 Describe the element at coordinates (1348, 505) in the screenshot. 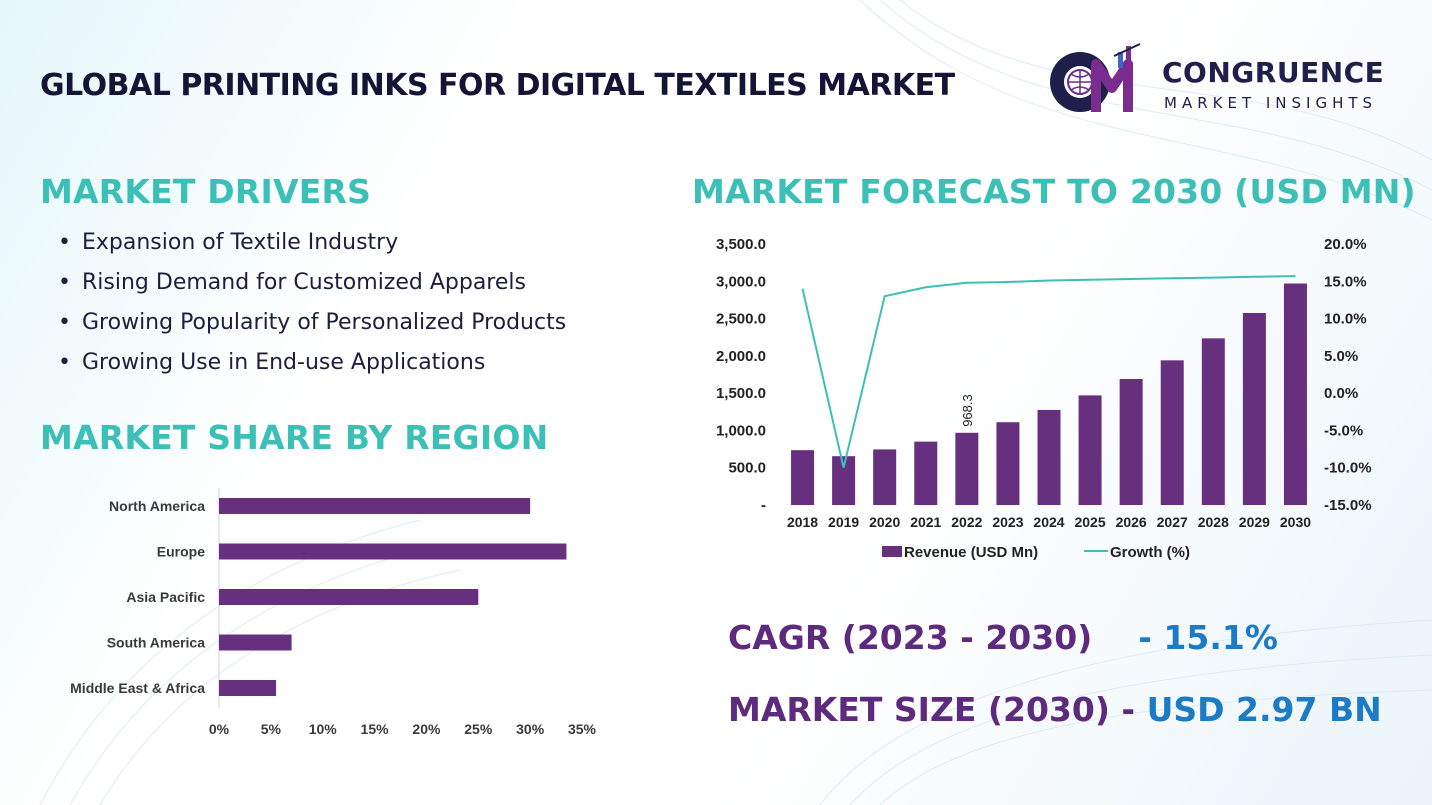

I see `right-y-tick-label: -15.0%` at that location.